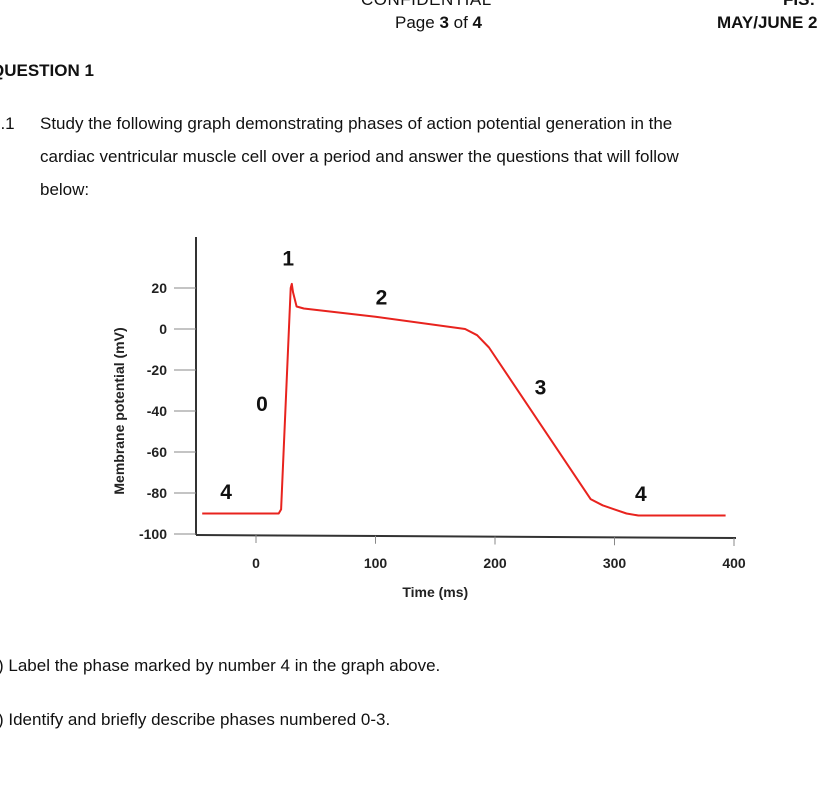  Describe the element at coordinates (495, 563) in the screenshot. I see `x-tick-label: 200` at that location.